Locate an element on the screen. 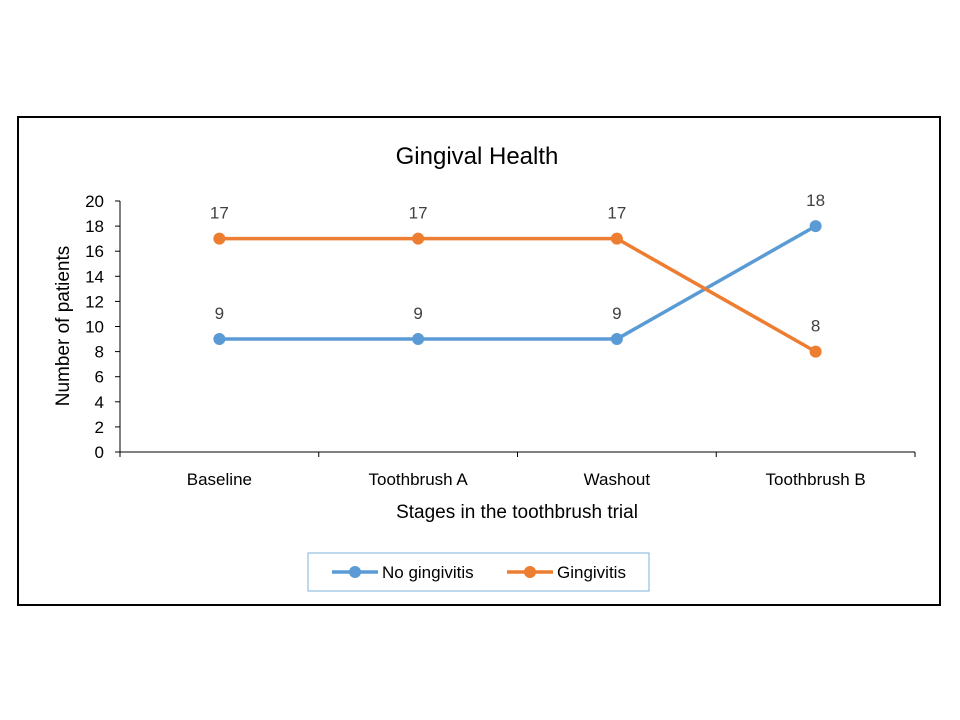 The image size is (960, 720). legend-label: No gingivitis is located at coordinates (428, 572).